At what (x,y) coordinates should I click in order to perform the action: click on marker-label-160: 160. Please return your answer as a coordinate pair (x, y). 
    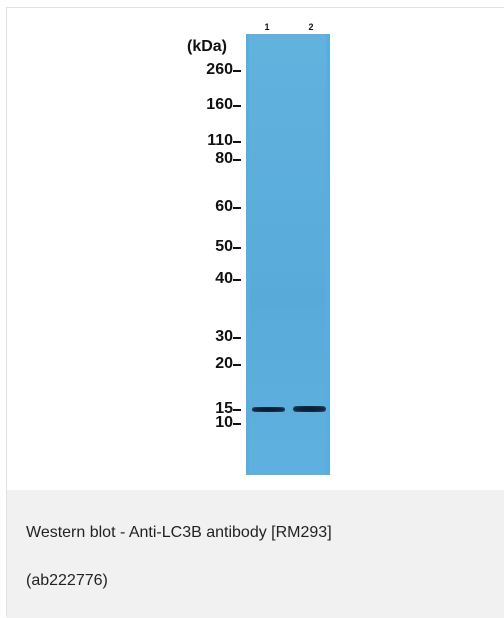
    Looking at the image, I should click on (219, 104).